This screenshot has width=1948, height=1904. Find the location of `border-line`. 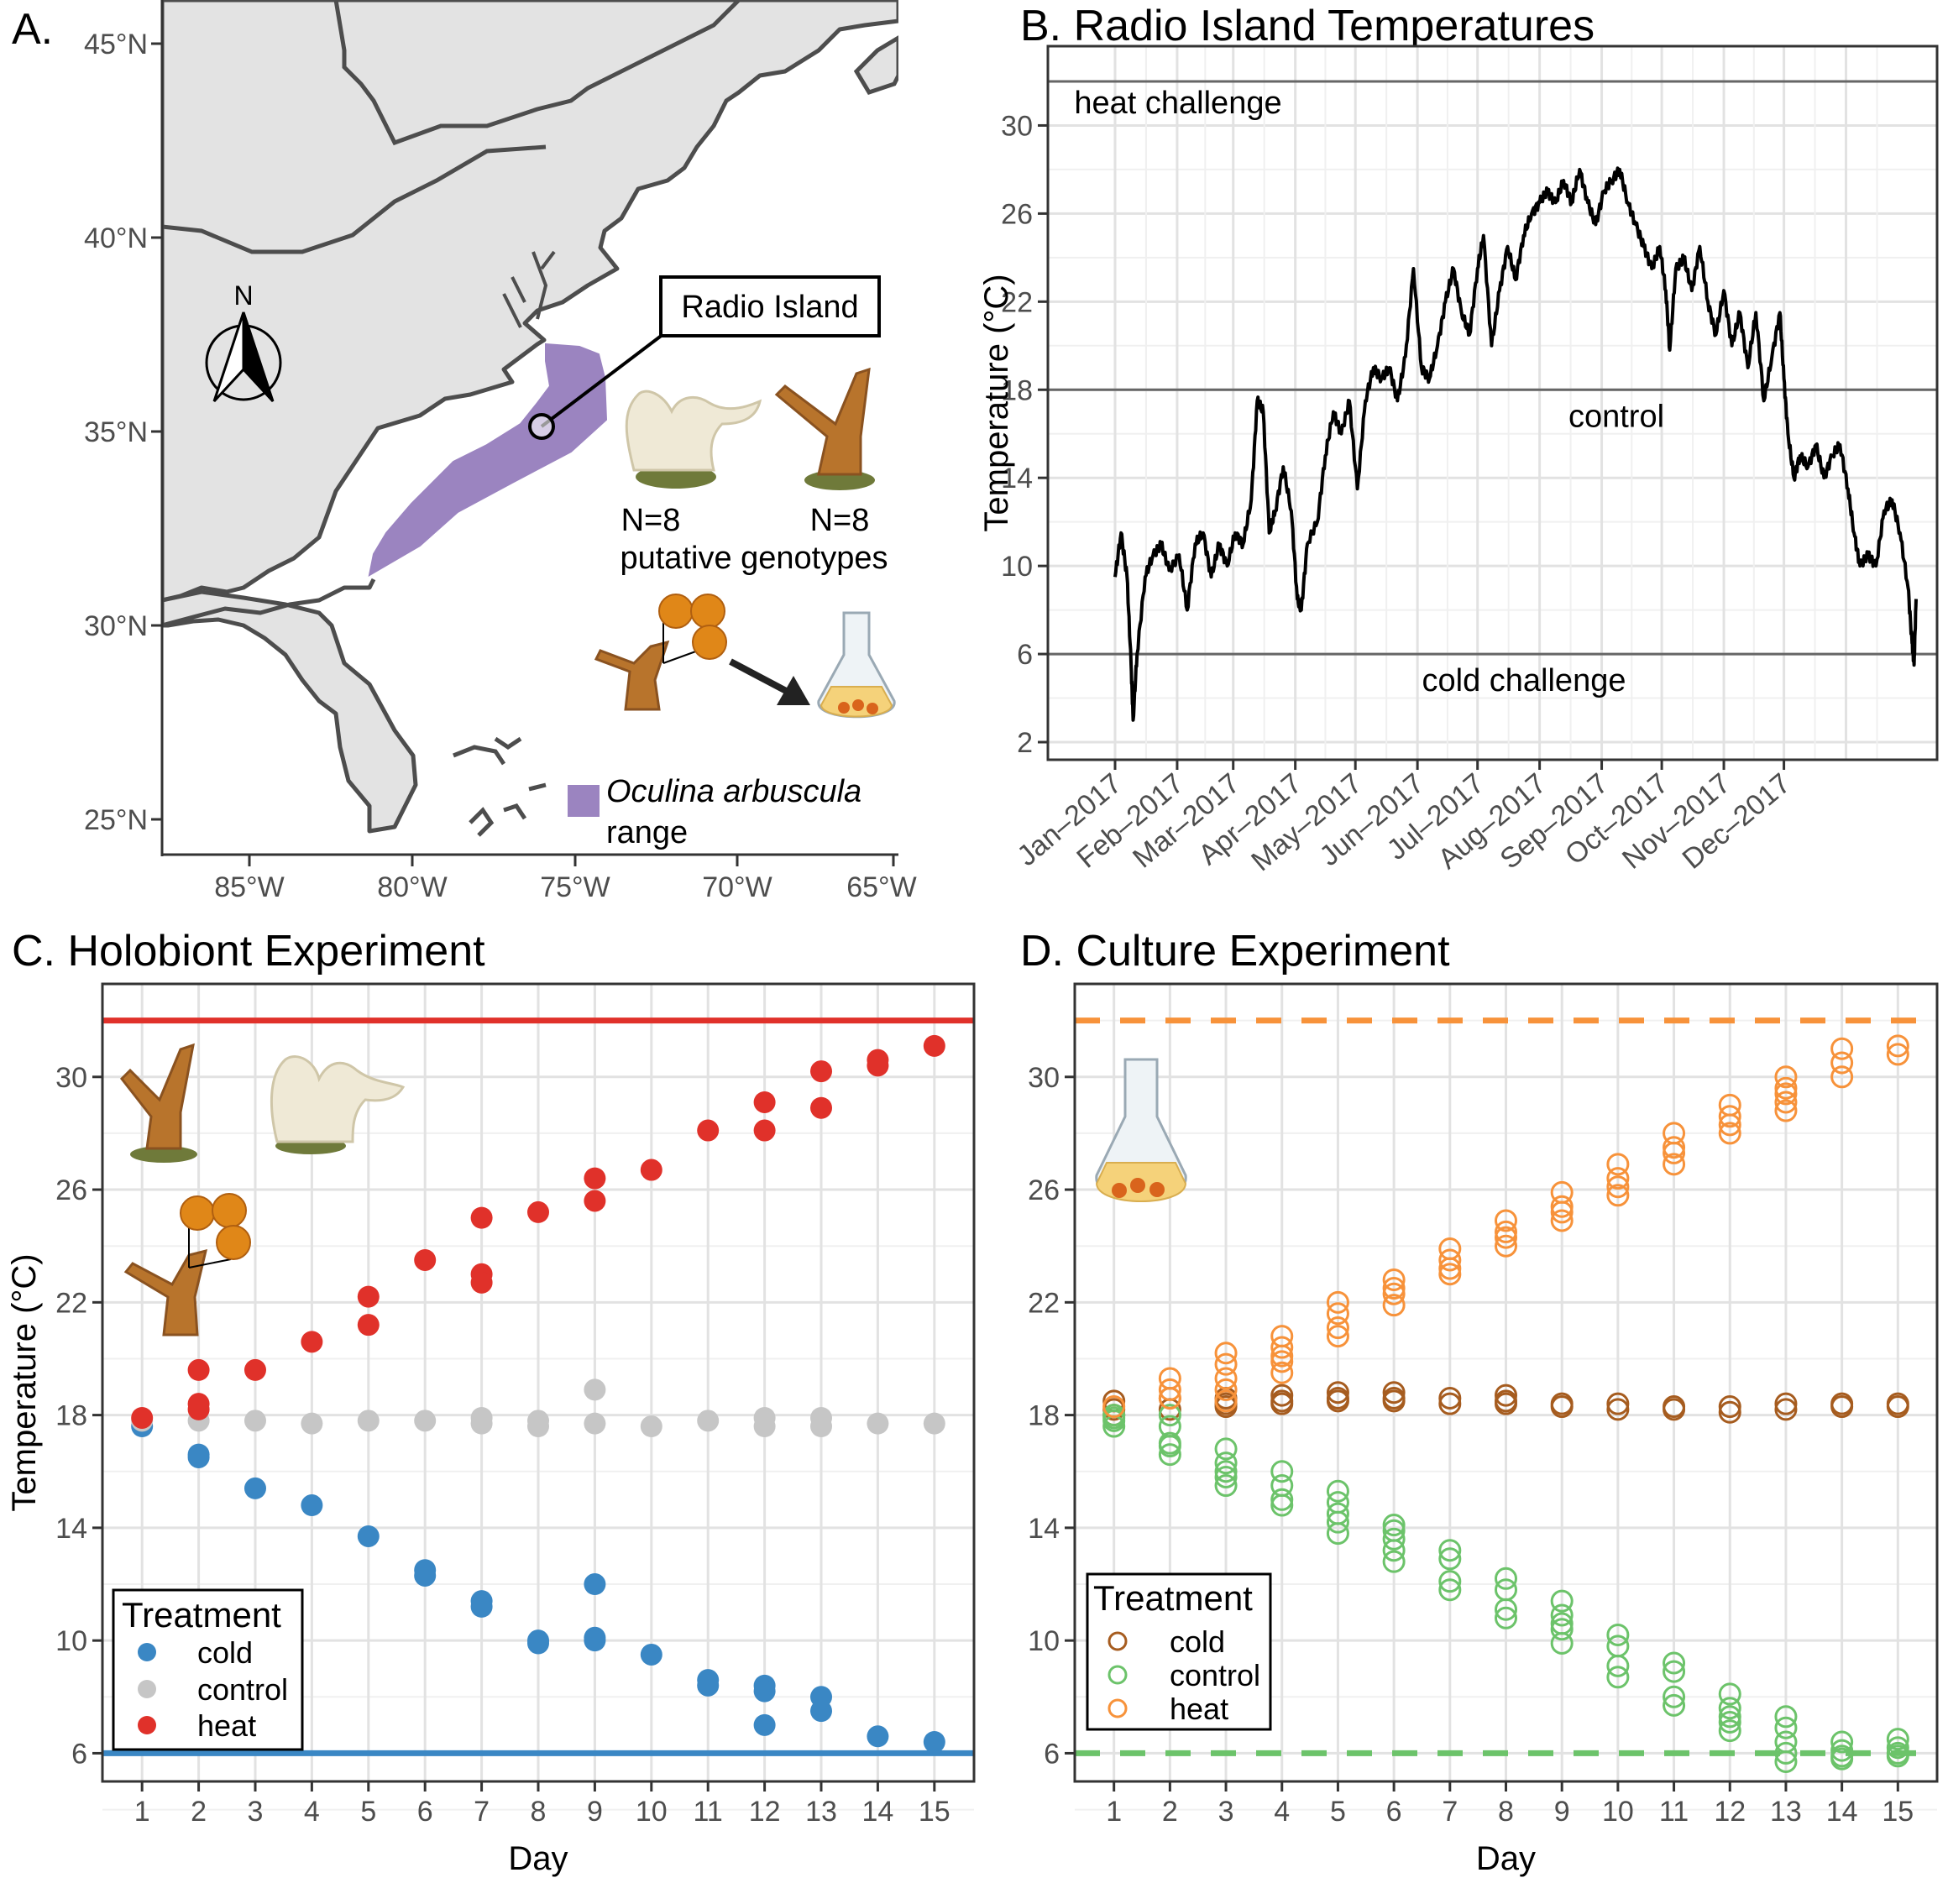

border-line is located at coordinates (537, 73).